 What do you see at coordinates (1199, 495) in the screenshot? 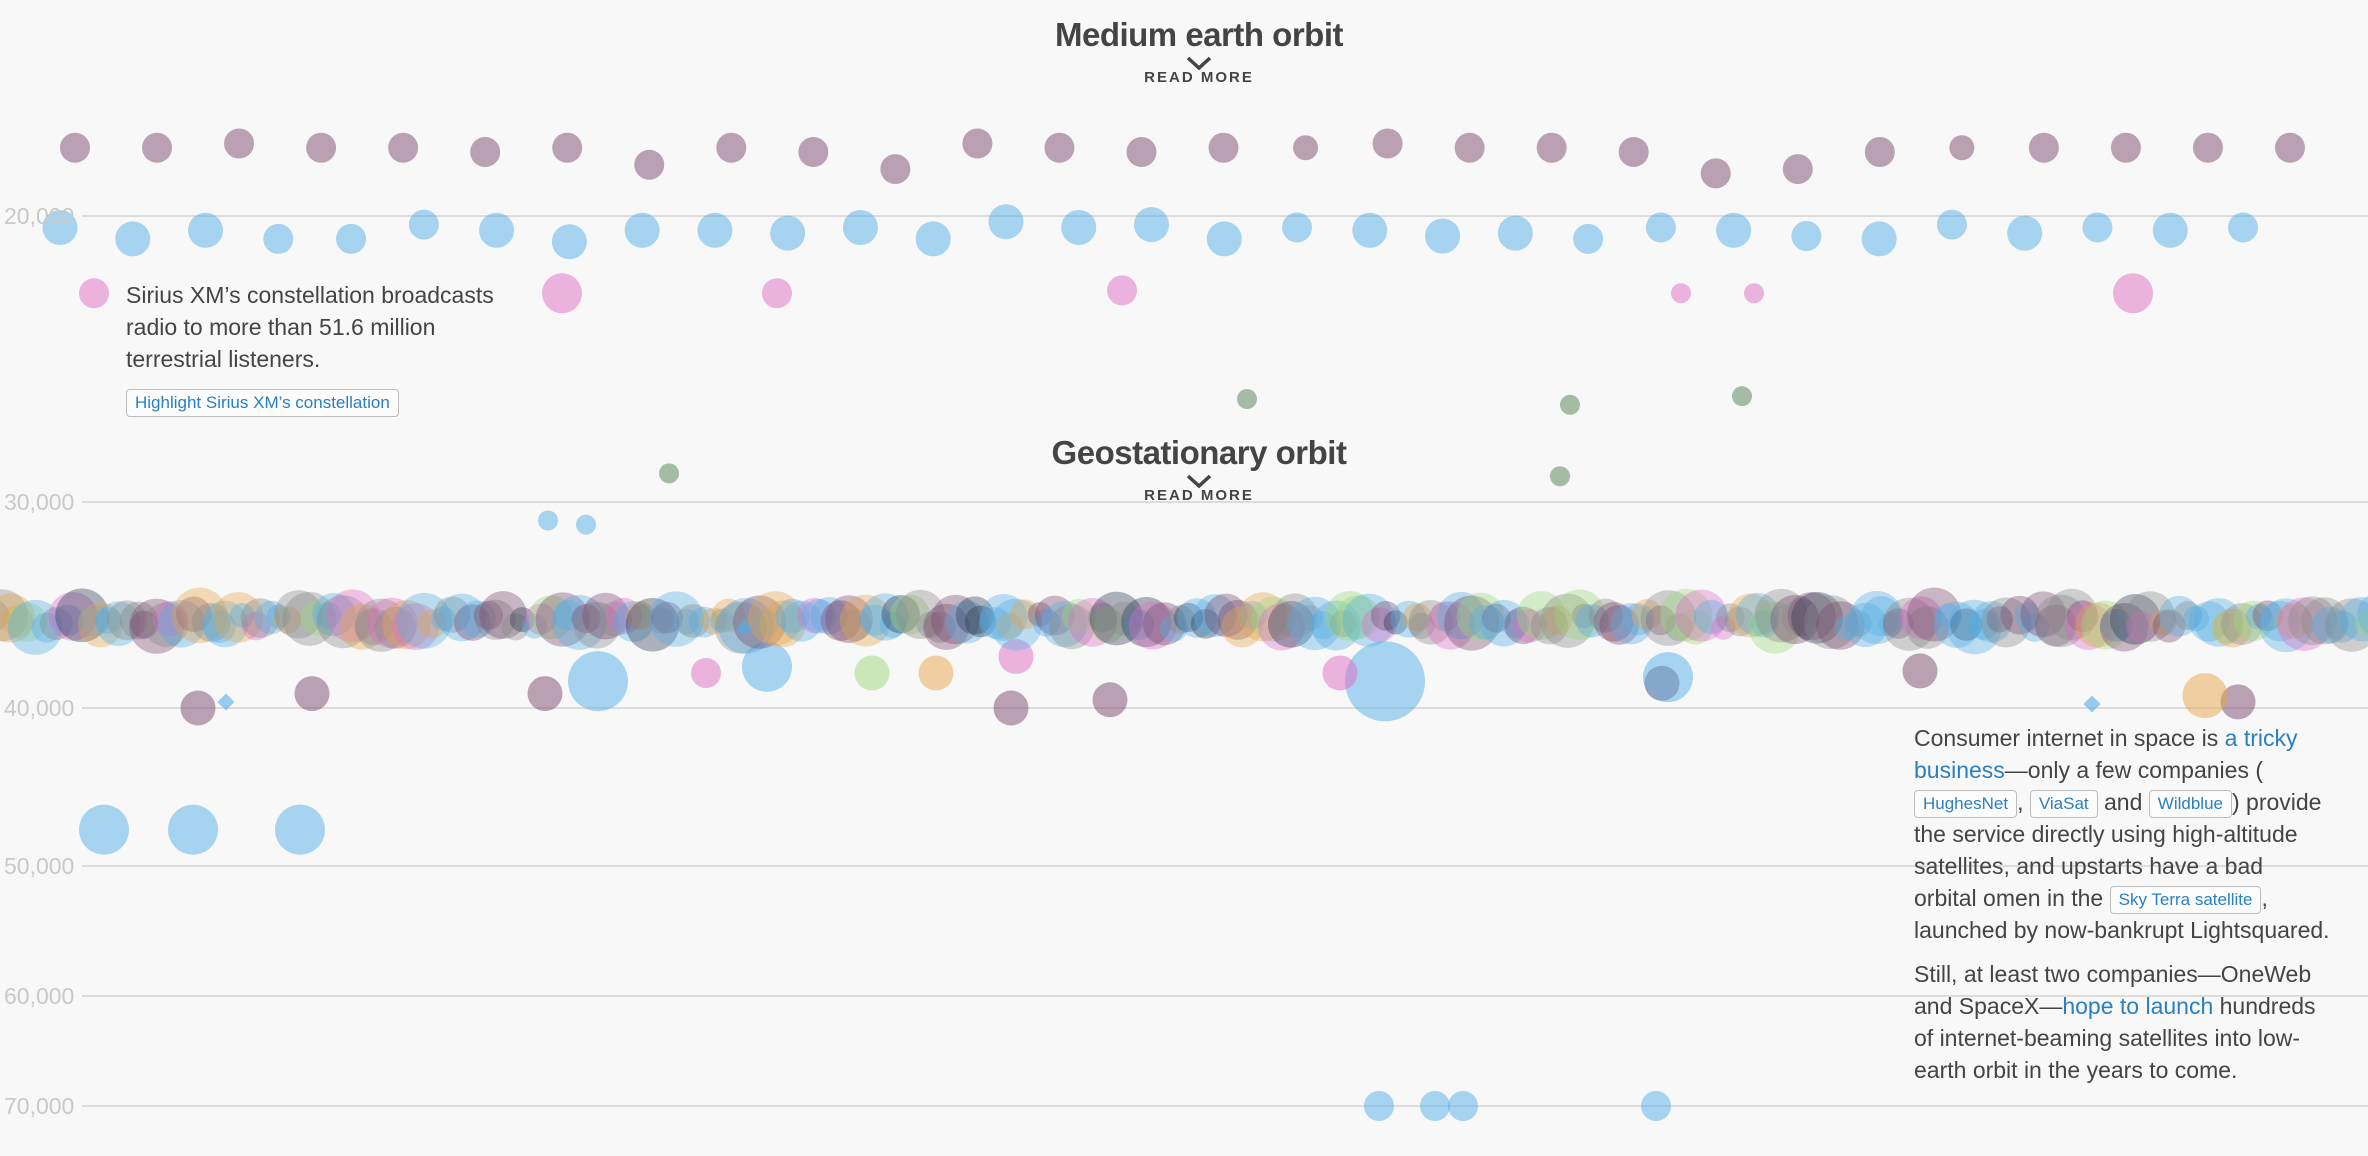
I see `geo-read-more-link: READ MORE` at bounding box center [1199, 495].